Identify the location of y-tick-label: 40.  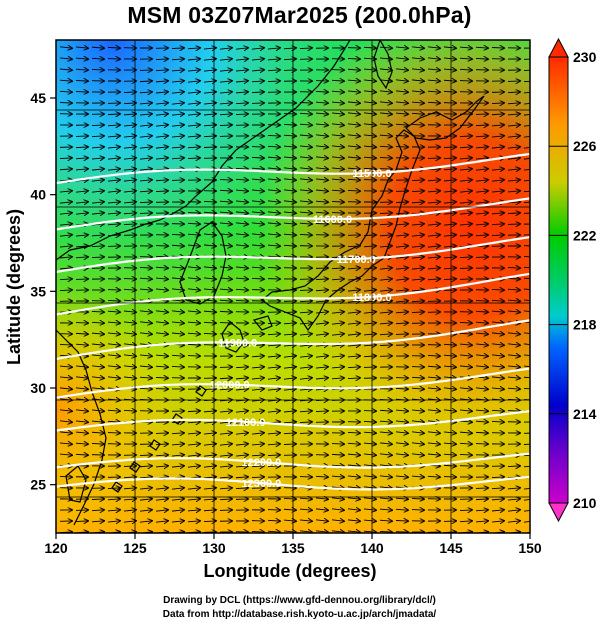
(38, 195).